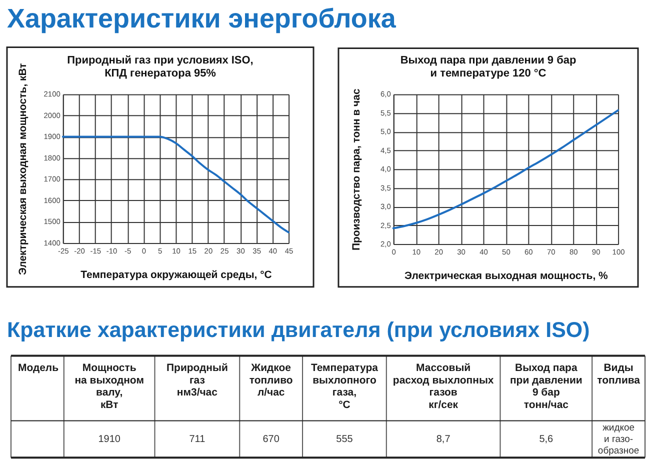 Image resolution: width=646 pixels, height=461 pixels. I want to click on data-label: 711, so click(197, 440).